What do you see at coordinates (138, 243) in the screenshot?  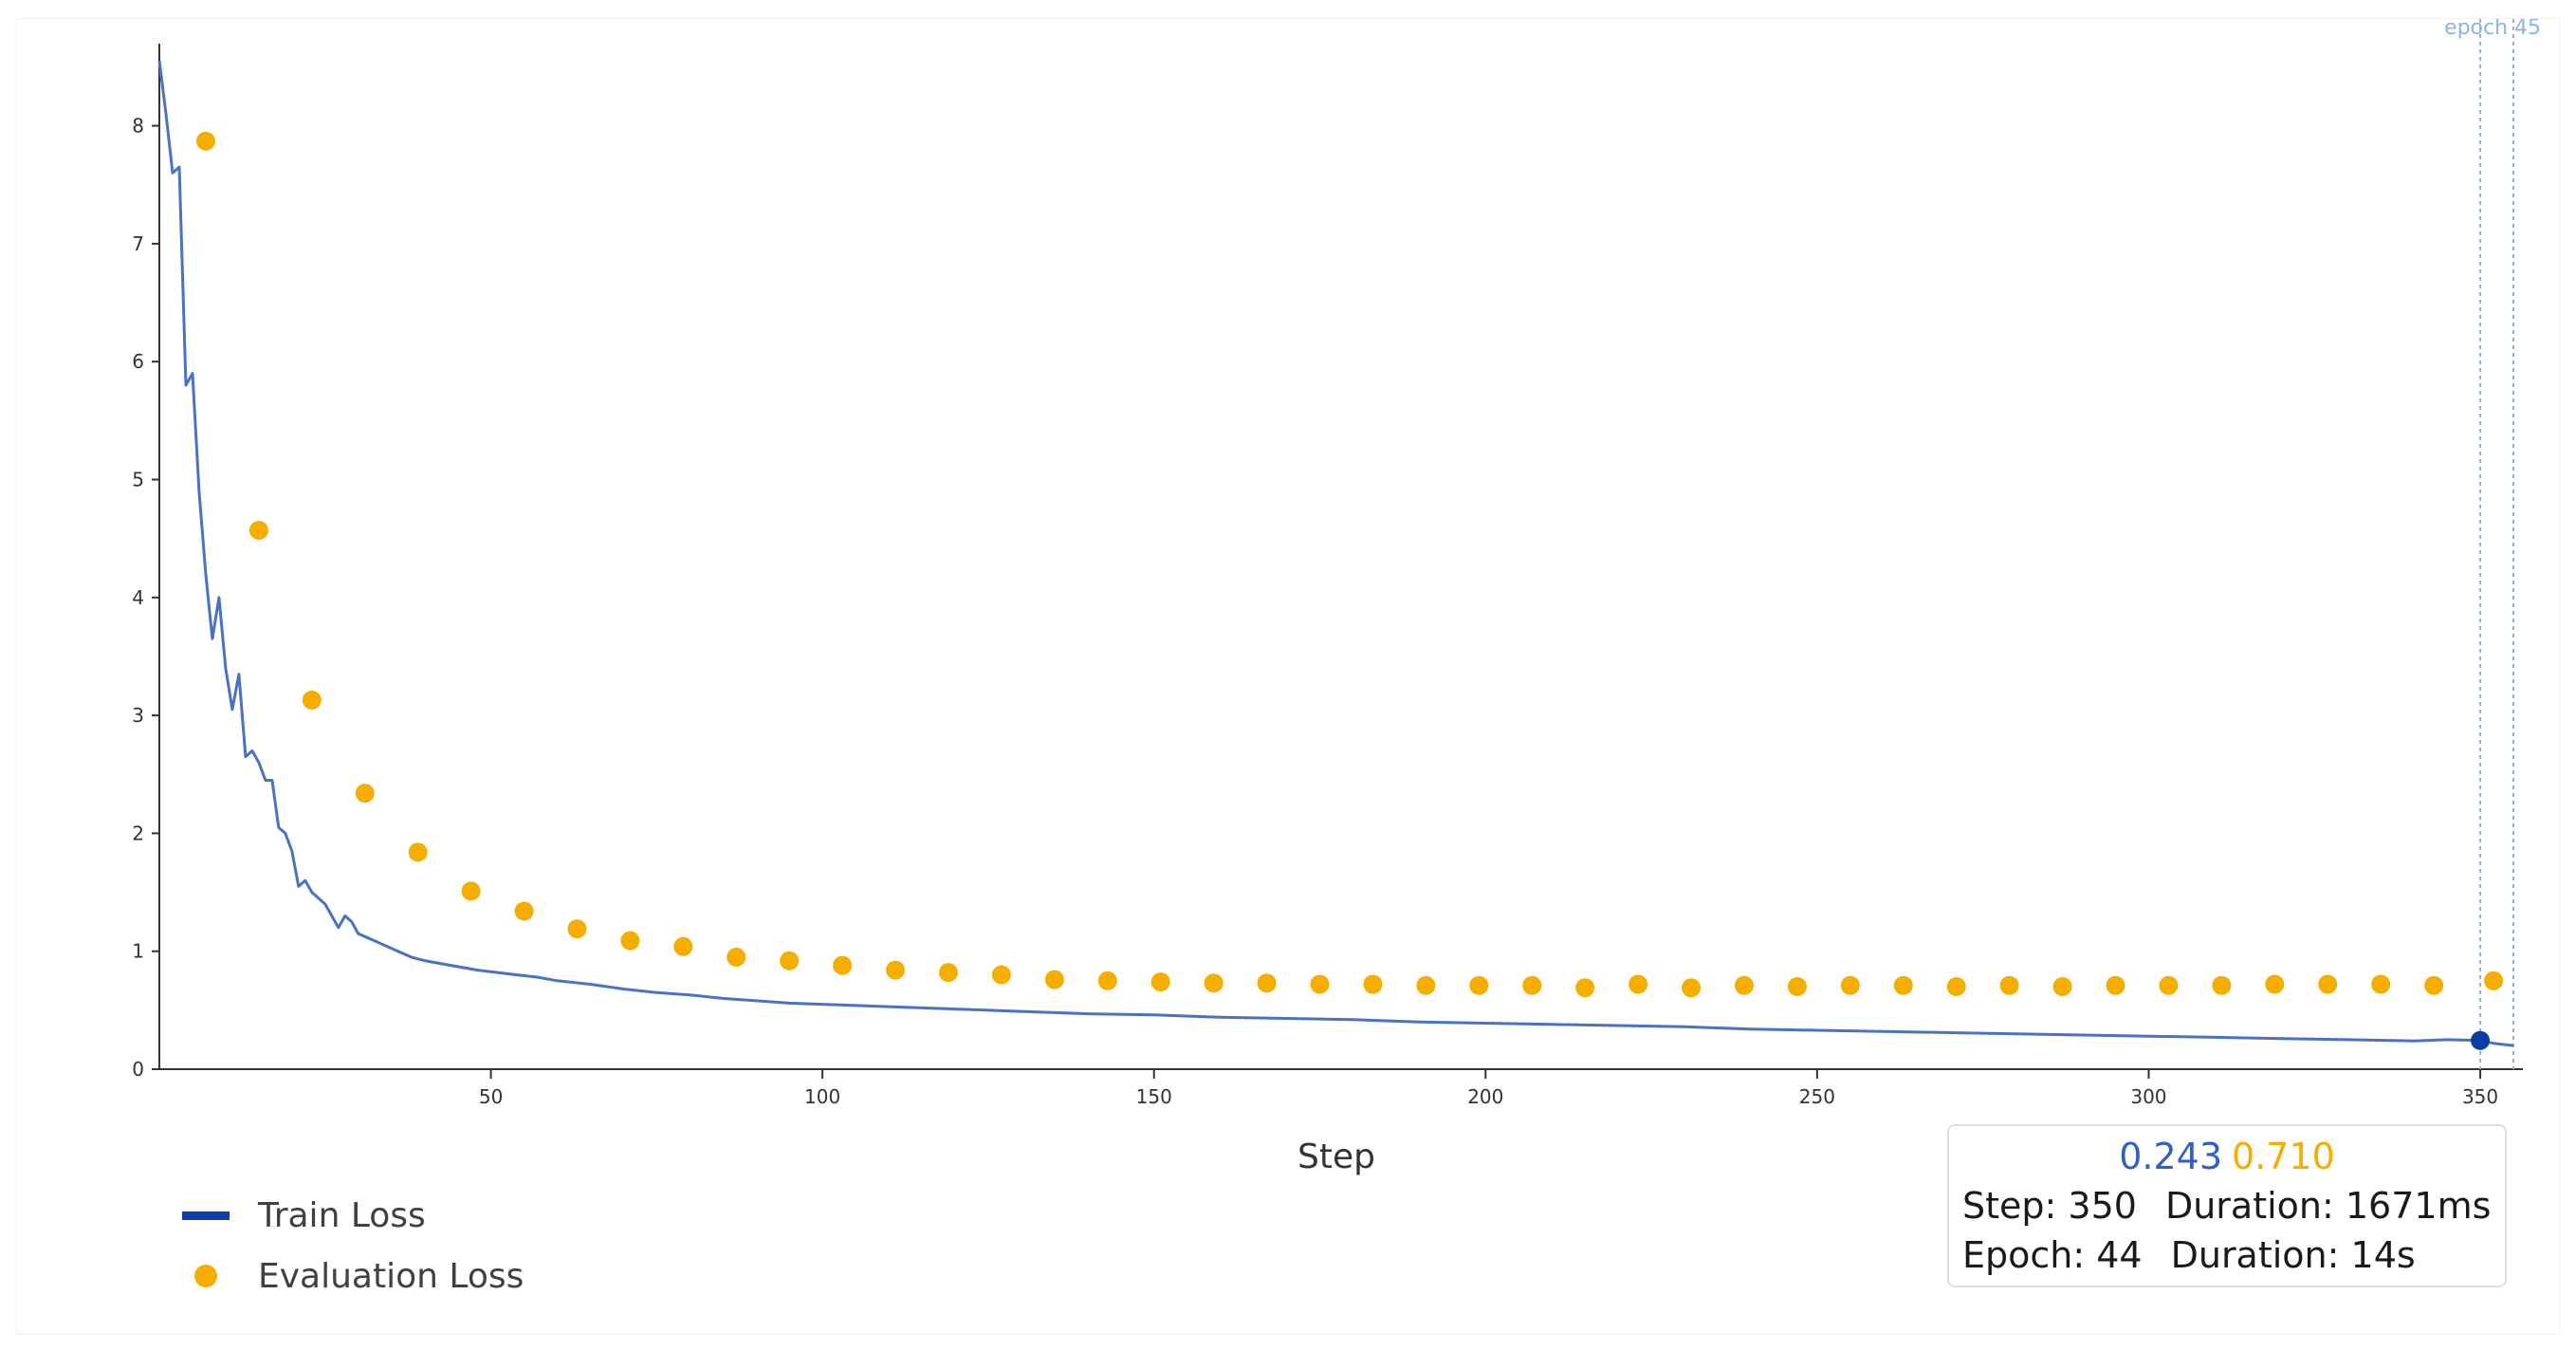 I see `y-tick-label: 7` at bounding box center [138, 243].